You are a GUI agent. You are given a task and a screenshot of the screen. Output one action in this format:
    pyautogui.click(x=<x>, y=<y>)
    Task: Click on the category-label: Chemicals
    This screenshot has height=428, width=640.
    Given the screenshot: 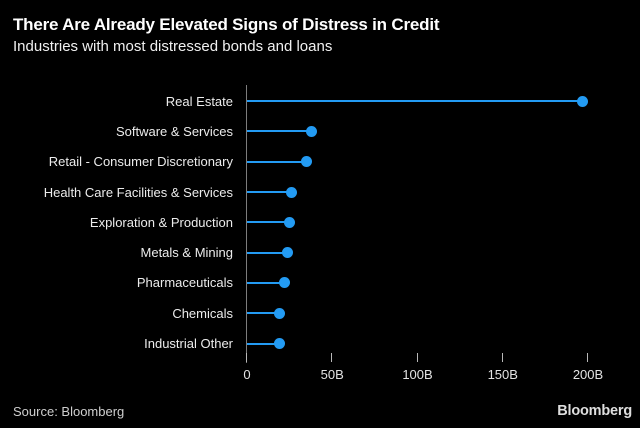 What is the action you would take?
    pyautogui.click(x=202, y=313)
    